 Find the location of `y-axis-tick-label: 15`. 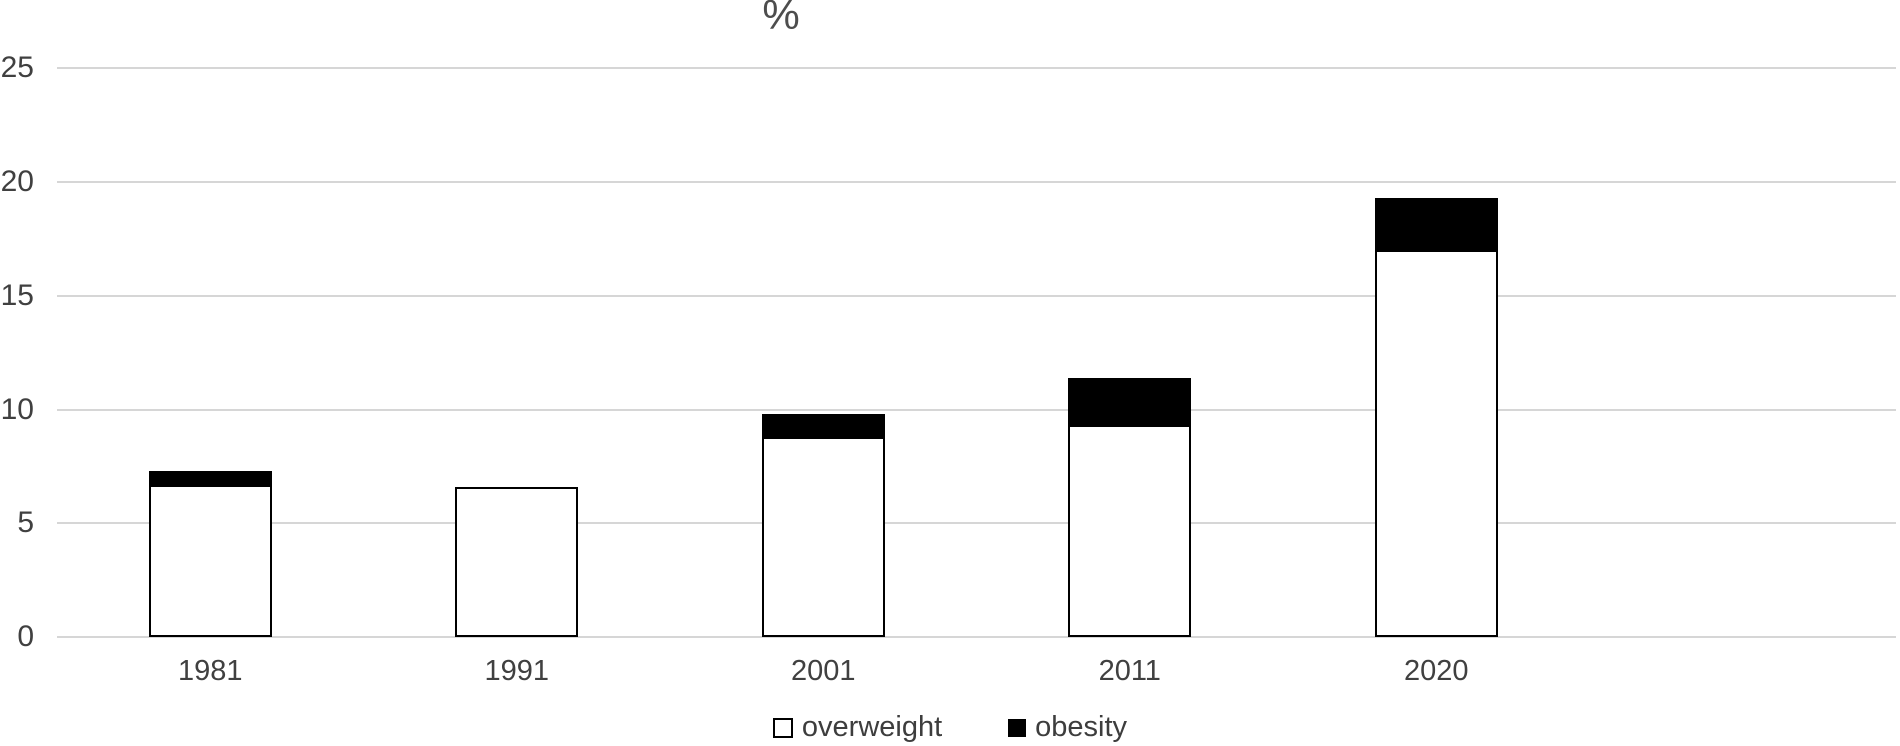

y-axis-tick-label: 15 is located at coordinates (17, 295).